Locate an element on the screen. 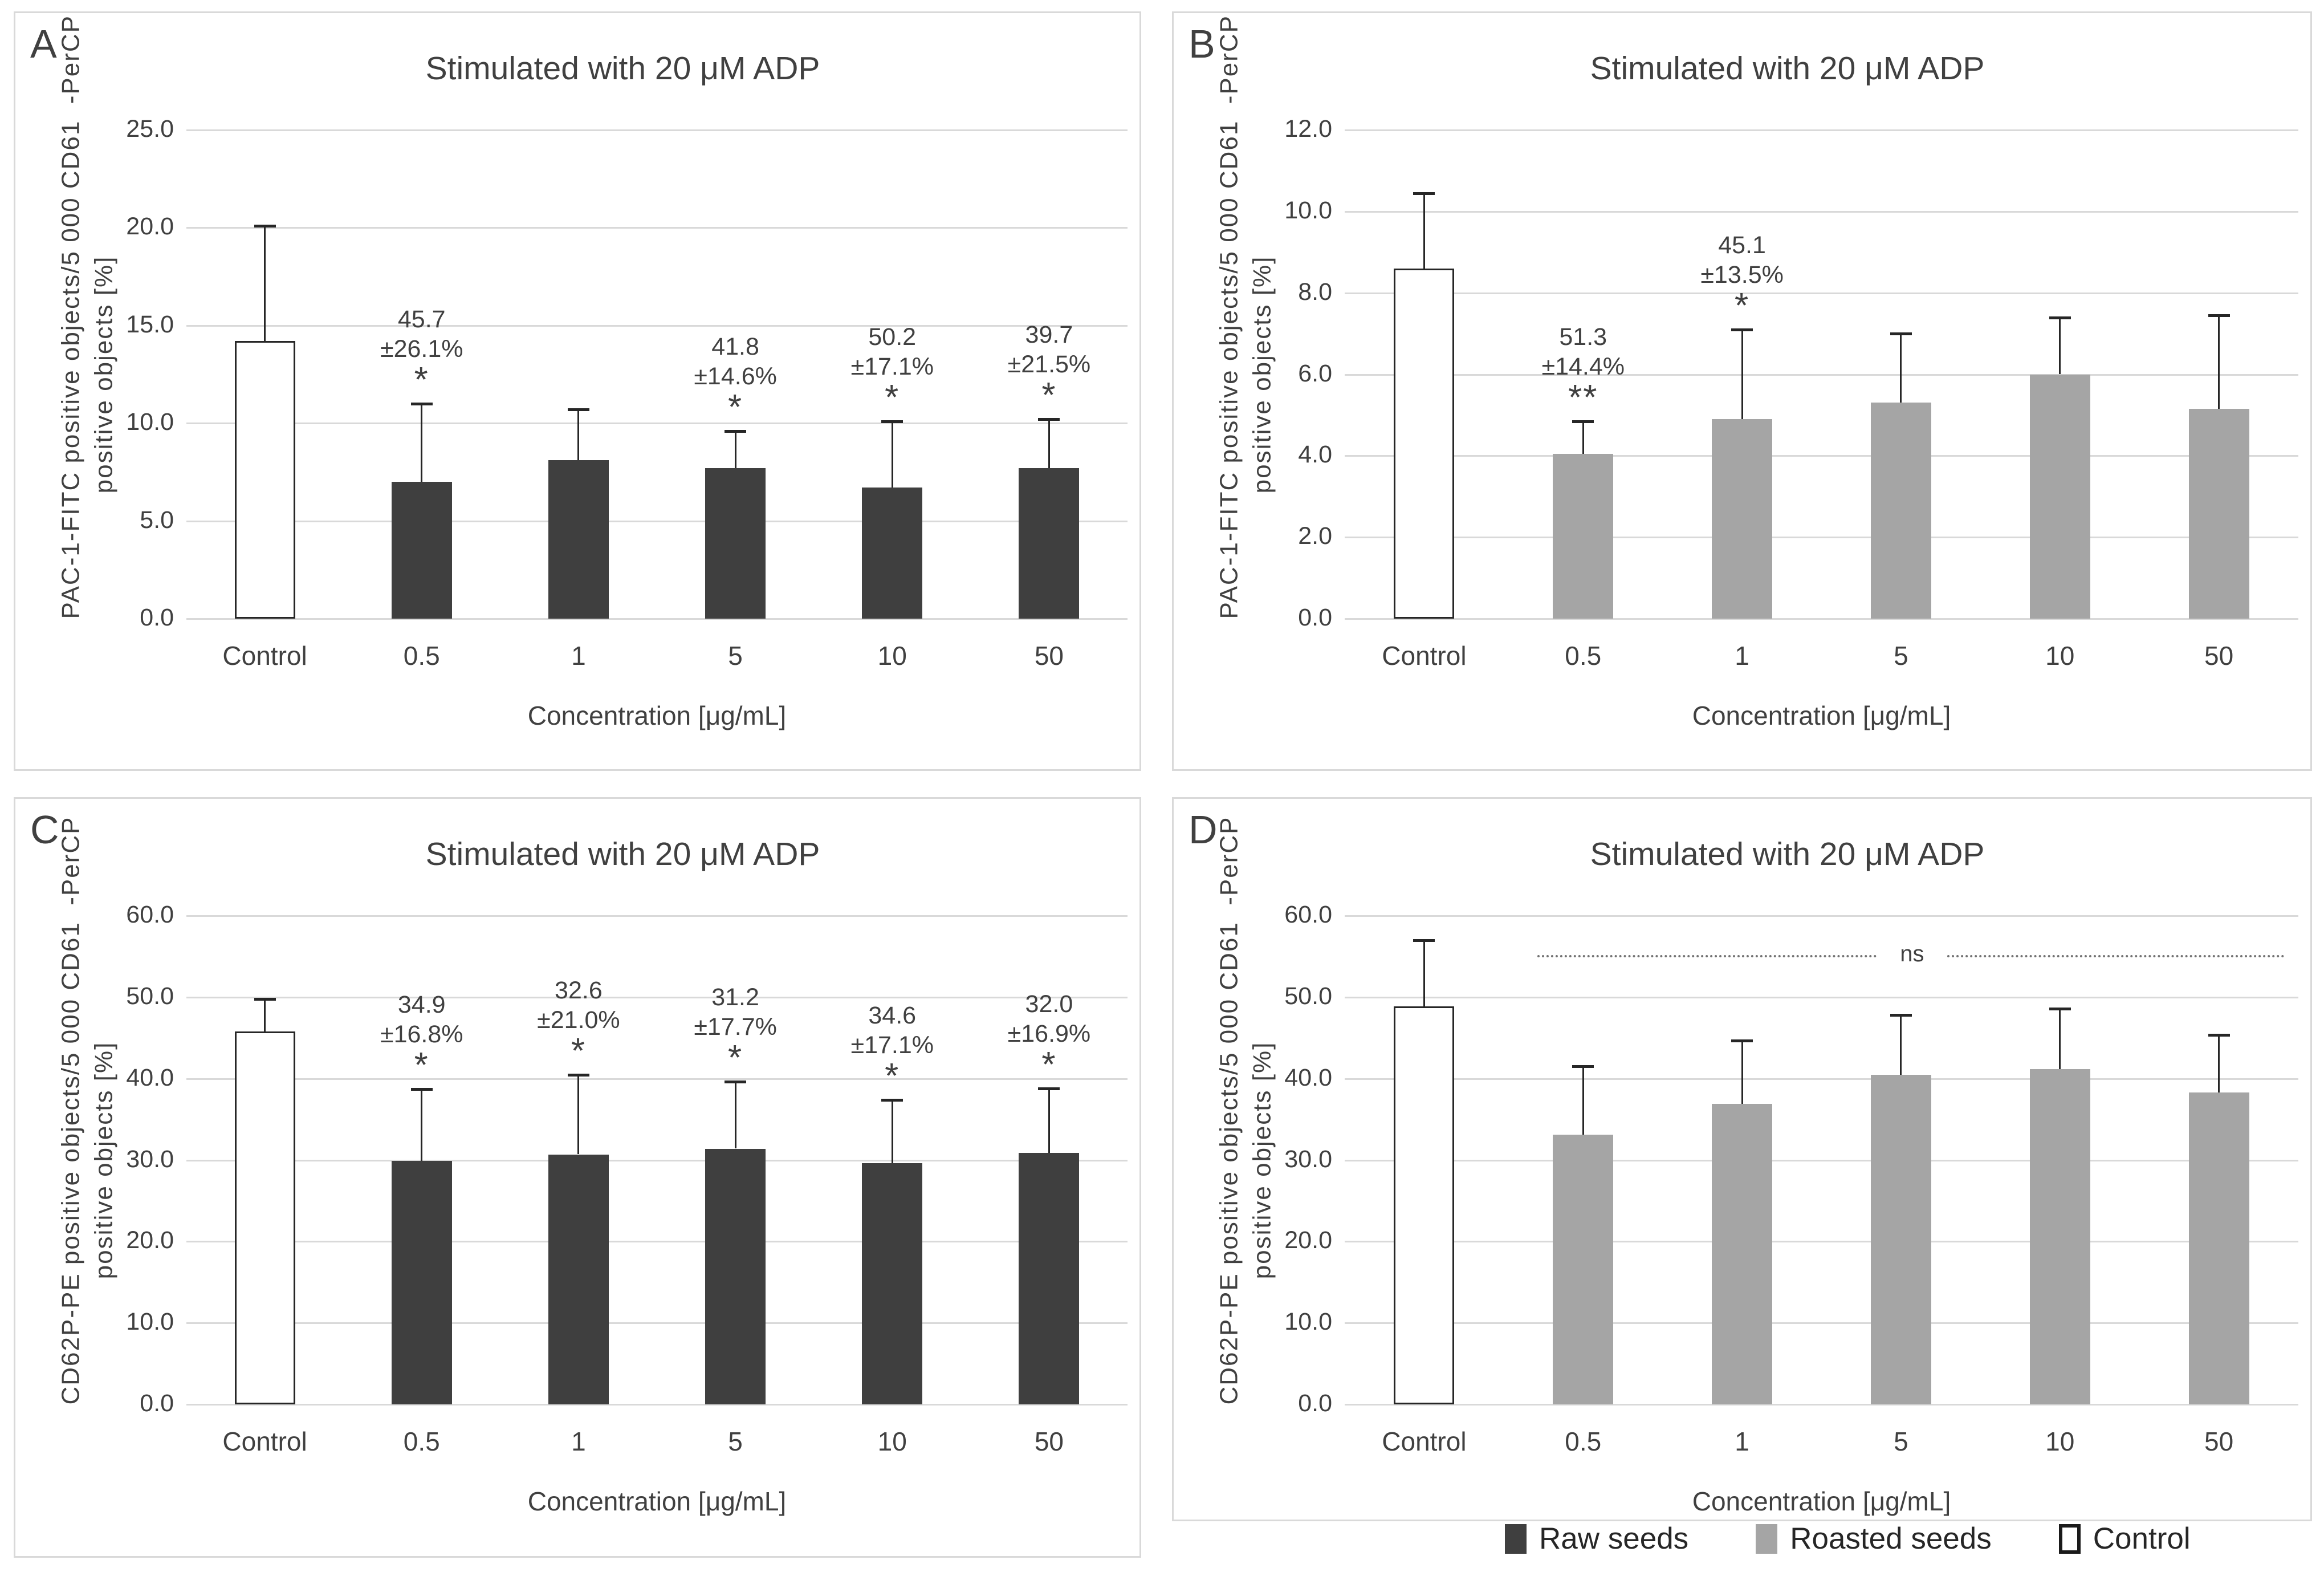  bar-A-Control is located at coordinates (264, 480).